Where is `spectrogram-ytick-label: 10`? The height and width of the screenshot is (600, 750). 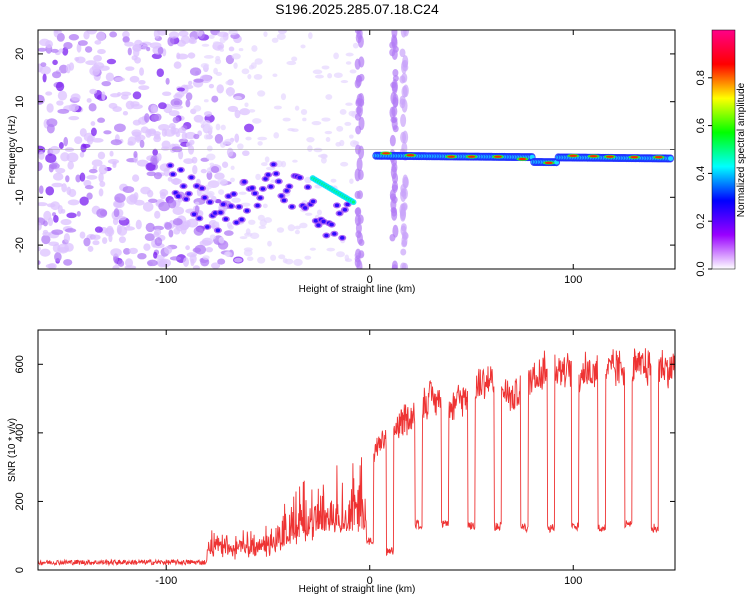 spectrogram-ytick-label: 10 is located at coordinates (20, 102).